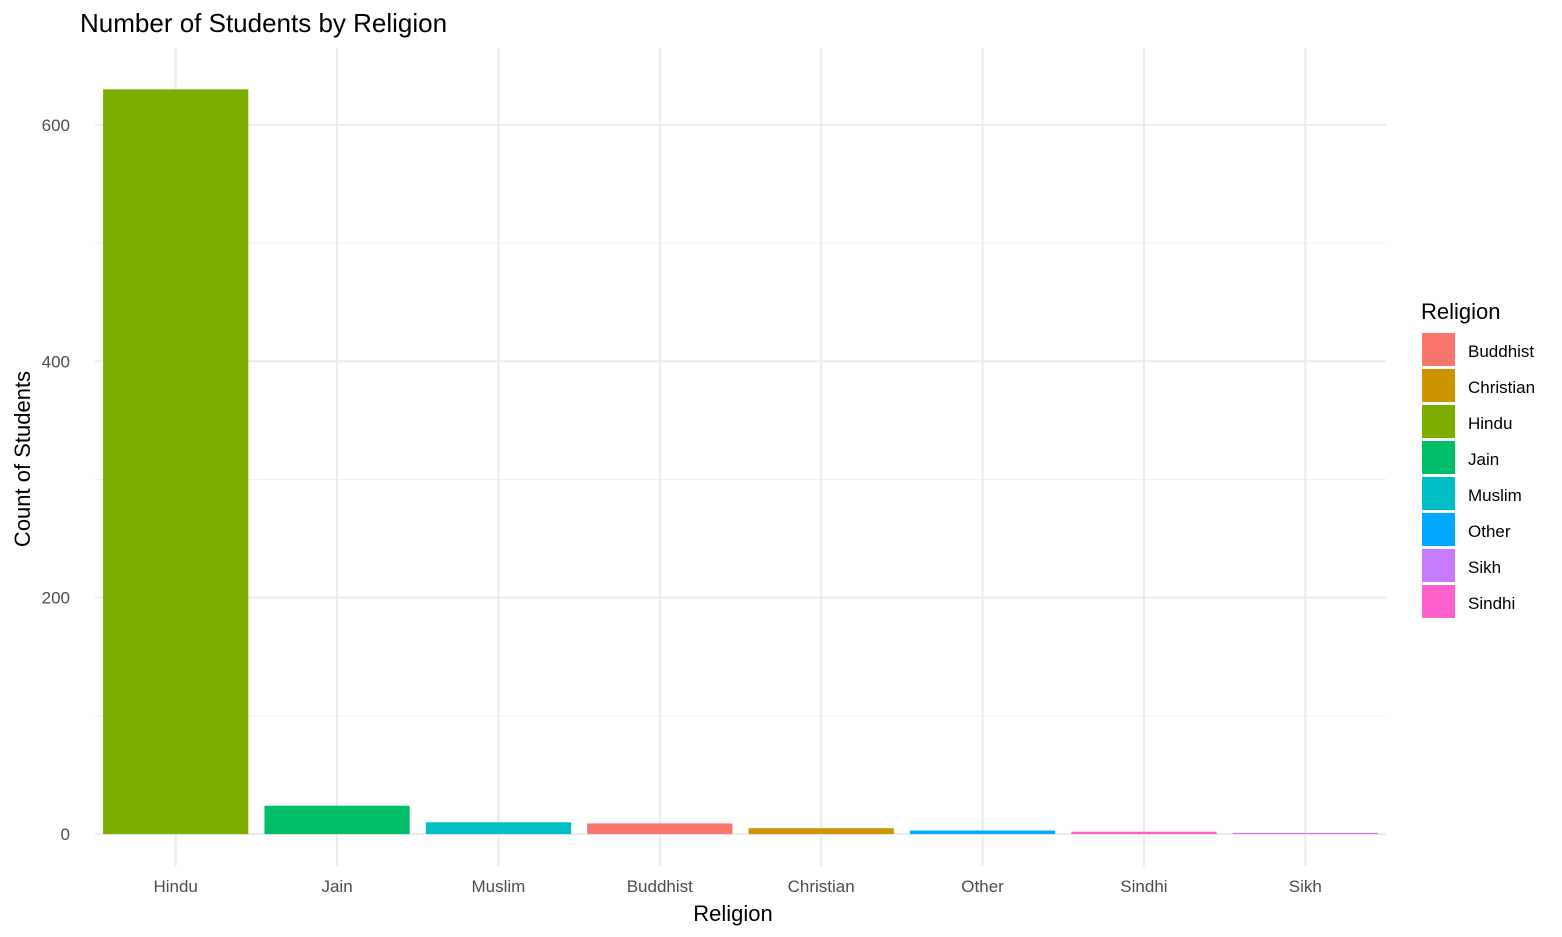 This screenshot has height=937, width=1562. Describe the element at coordinates (1438, 457) in the screenshot. I see `legend-swatch-jain` at that location.